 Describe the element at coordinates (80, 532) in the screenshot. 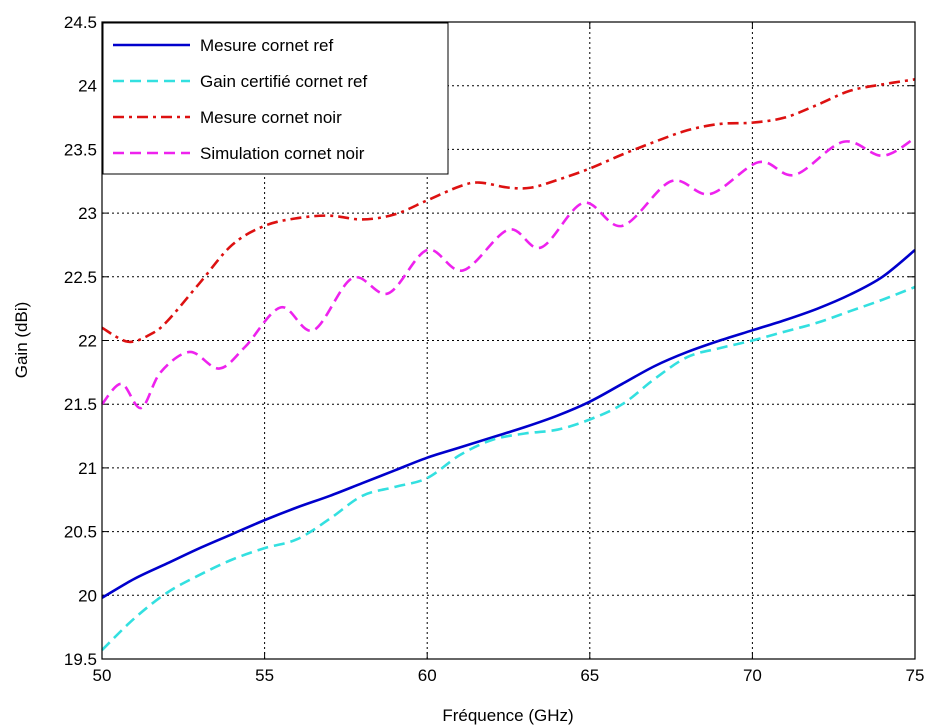

I see `y-tick-label: 20.5` at that location.